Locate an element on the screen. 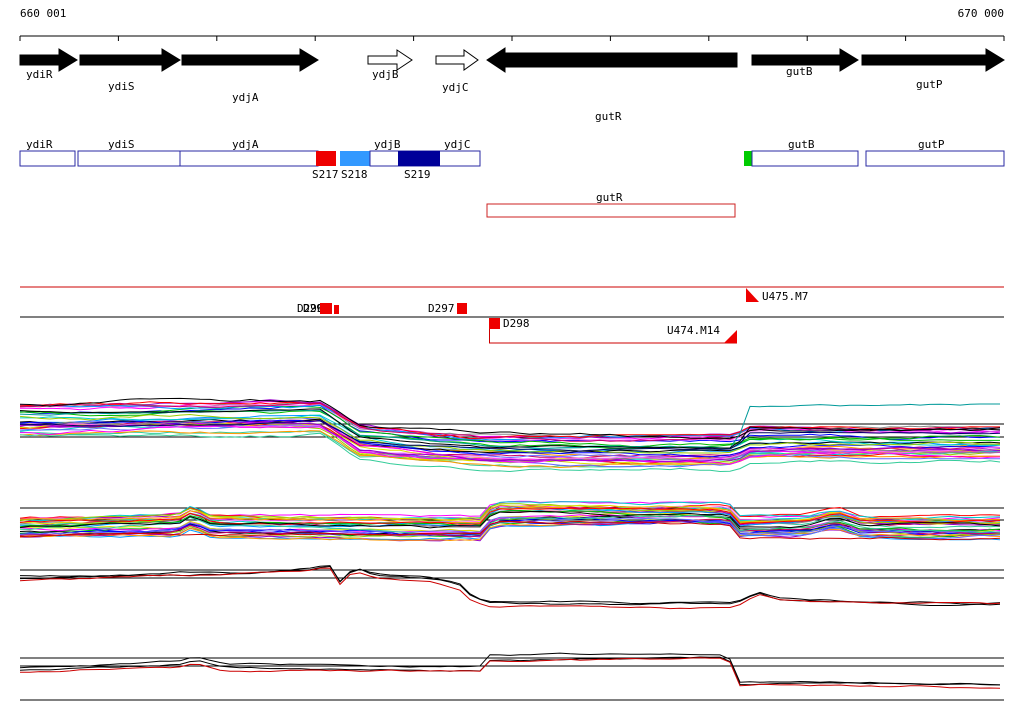 This screenshot has width=1024, height=714. box-label-ydjC: ydjC is located at coordinates (457, 144).